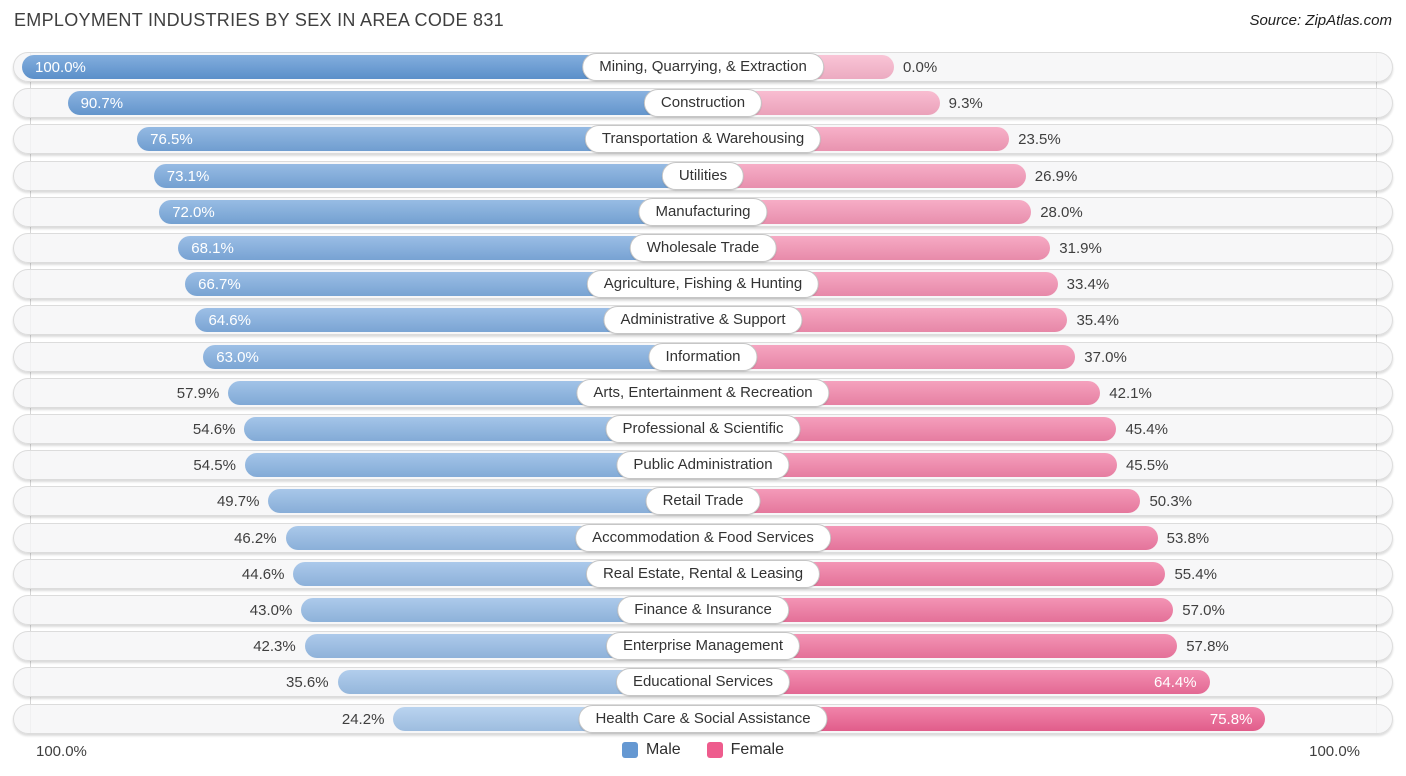  Describe the element at coordinates (198, 393) in the screenshot. I see `male-value-label: 57.9%` at that location.